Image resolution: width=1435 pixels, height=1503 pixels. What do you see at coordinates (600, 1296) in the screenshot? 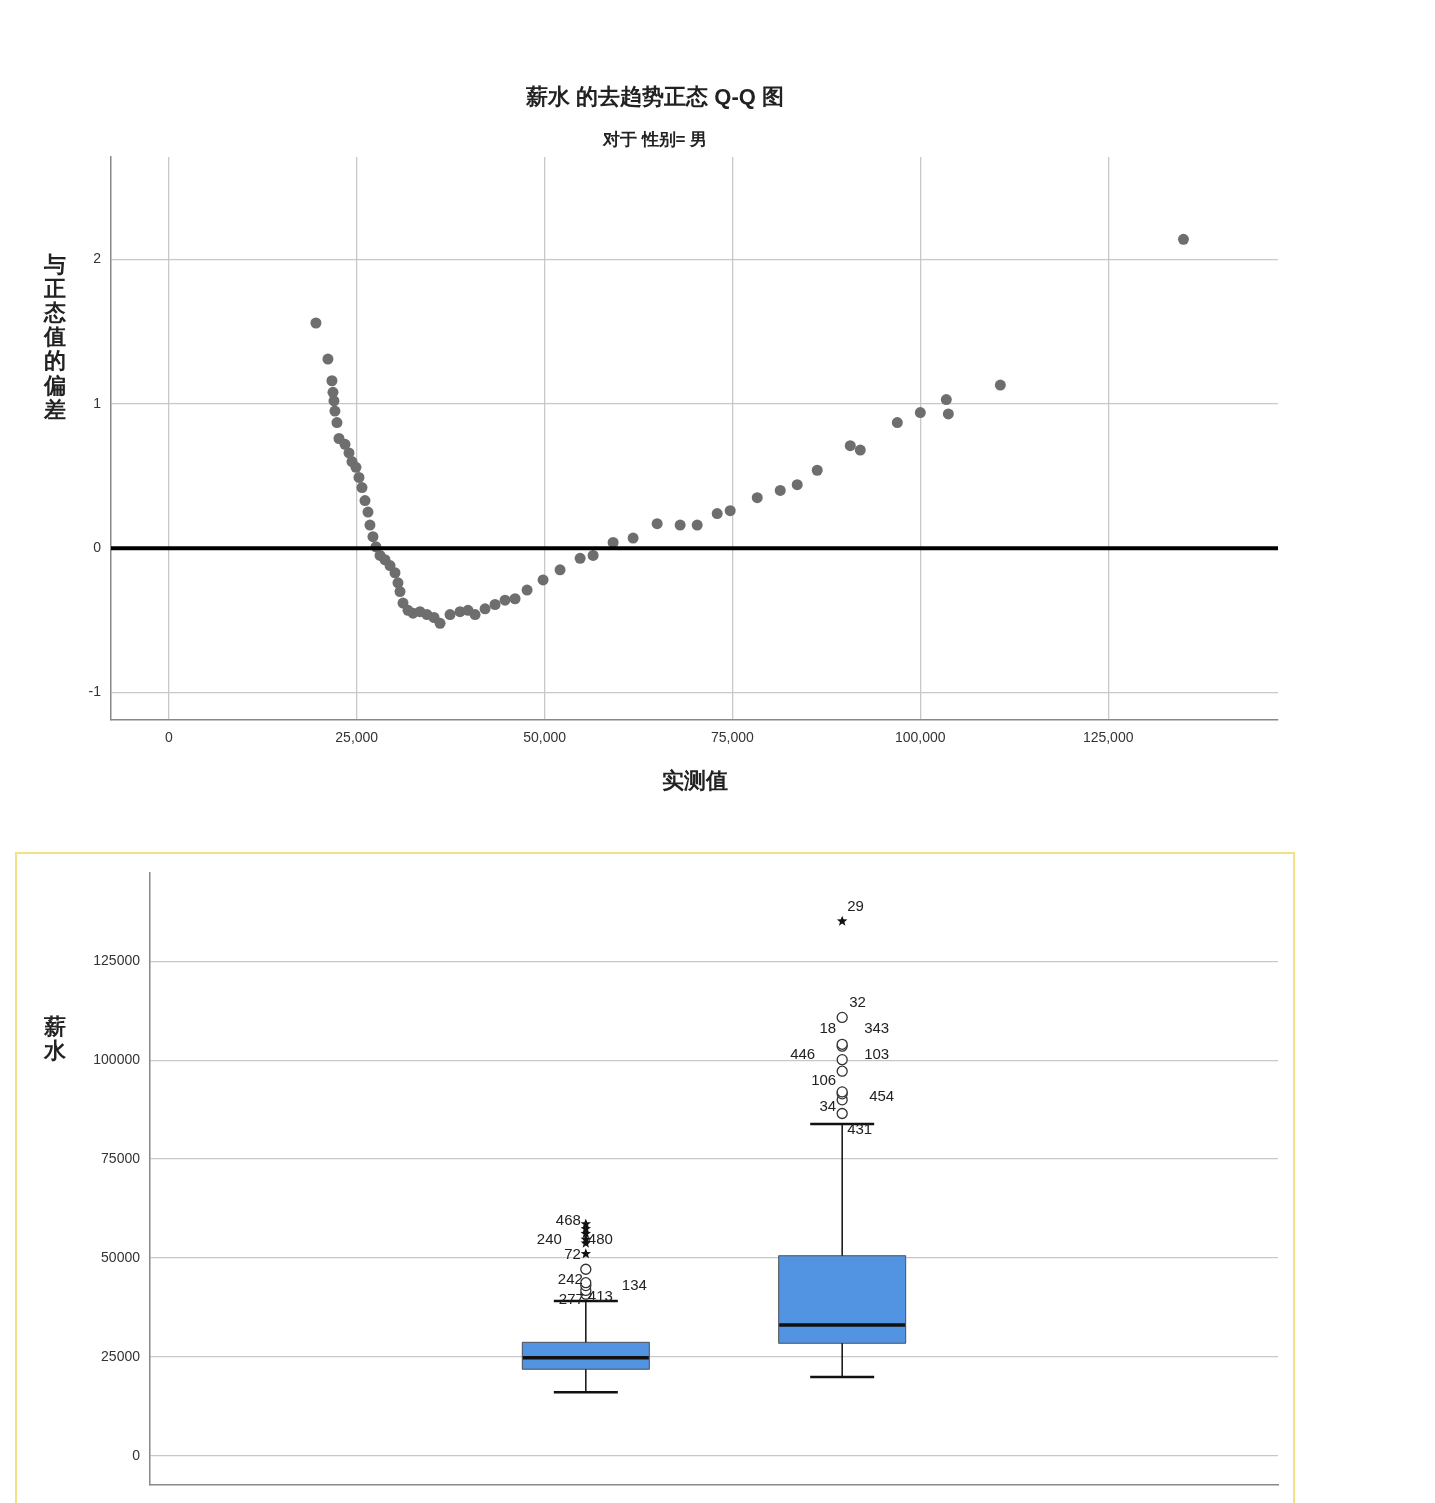
I see `annotation: 413` at bounding box center [600, 1296].